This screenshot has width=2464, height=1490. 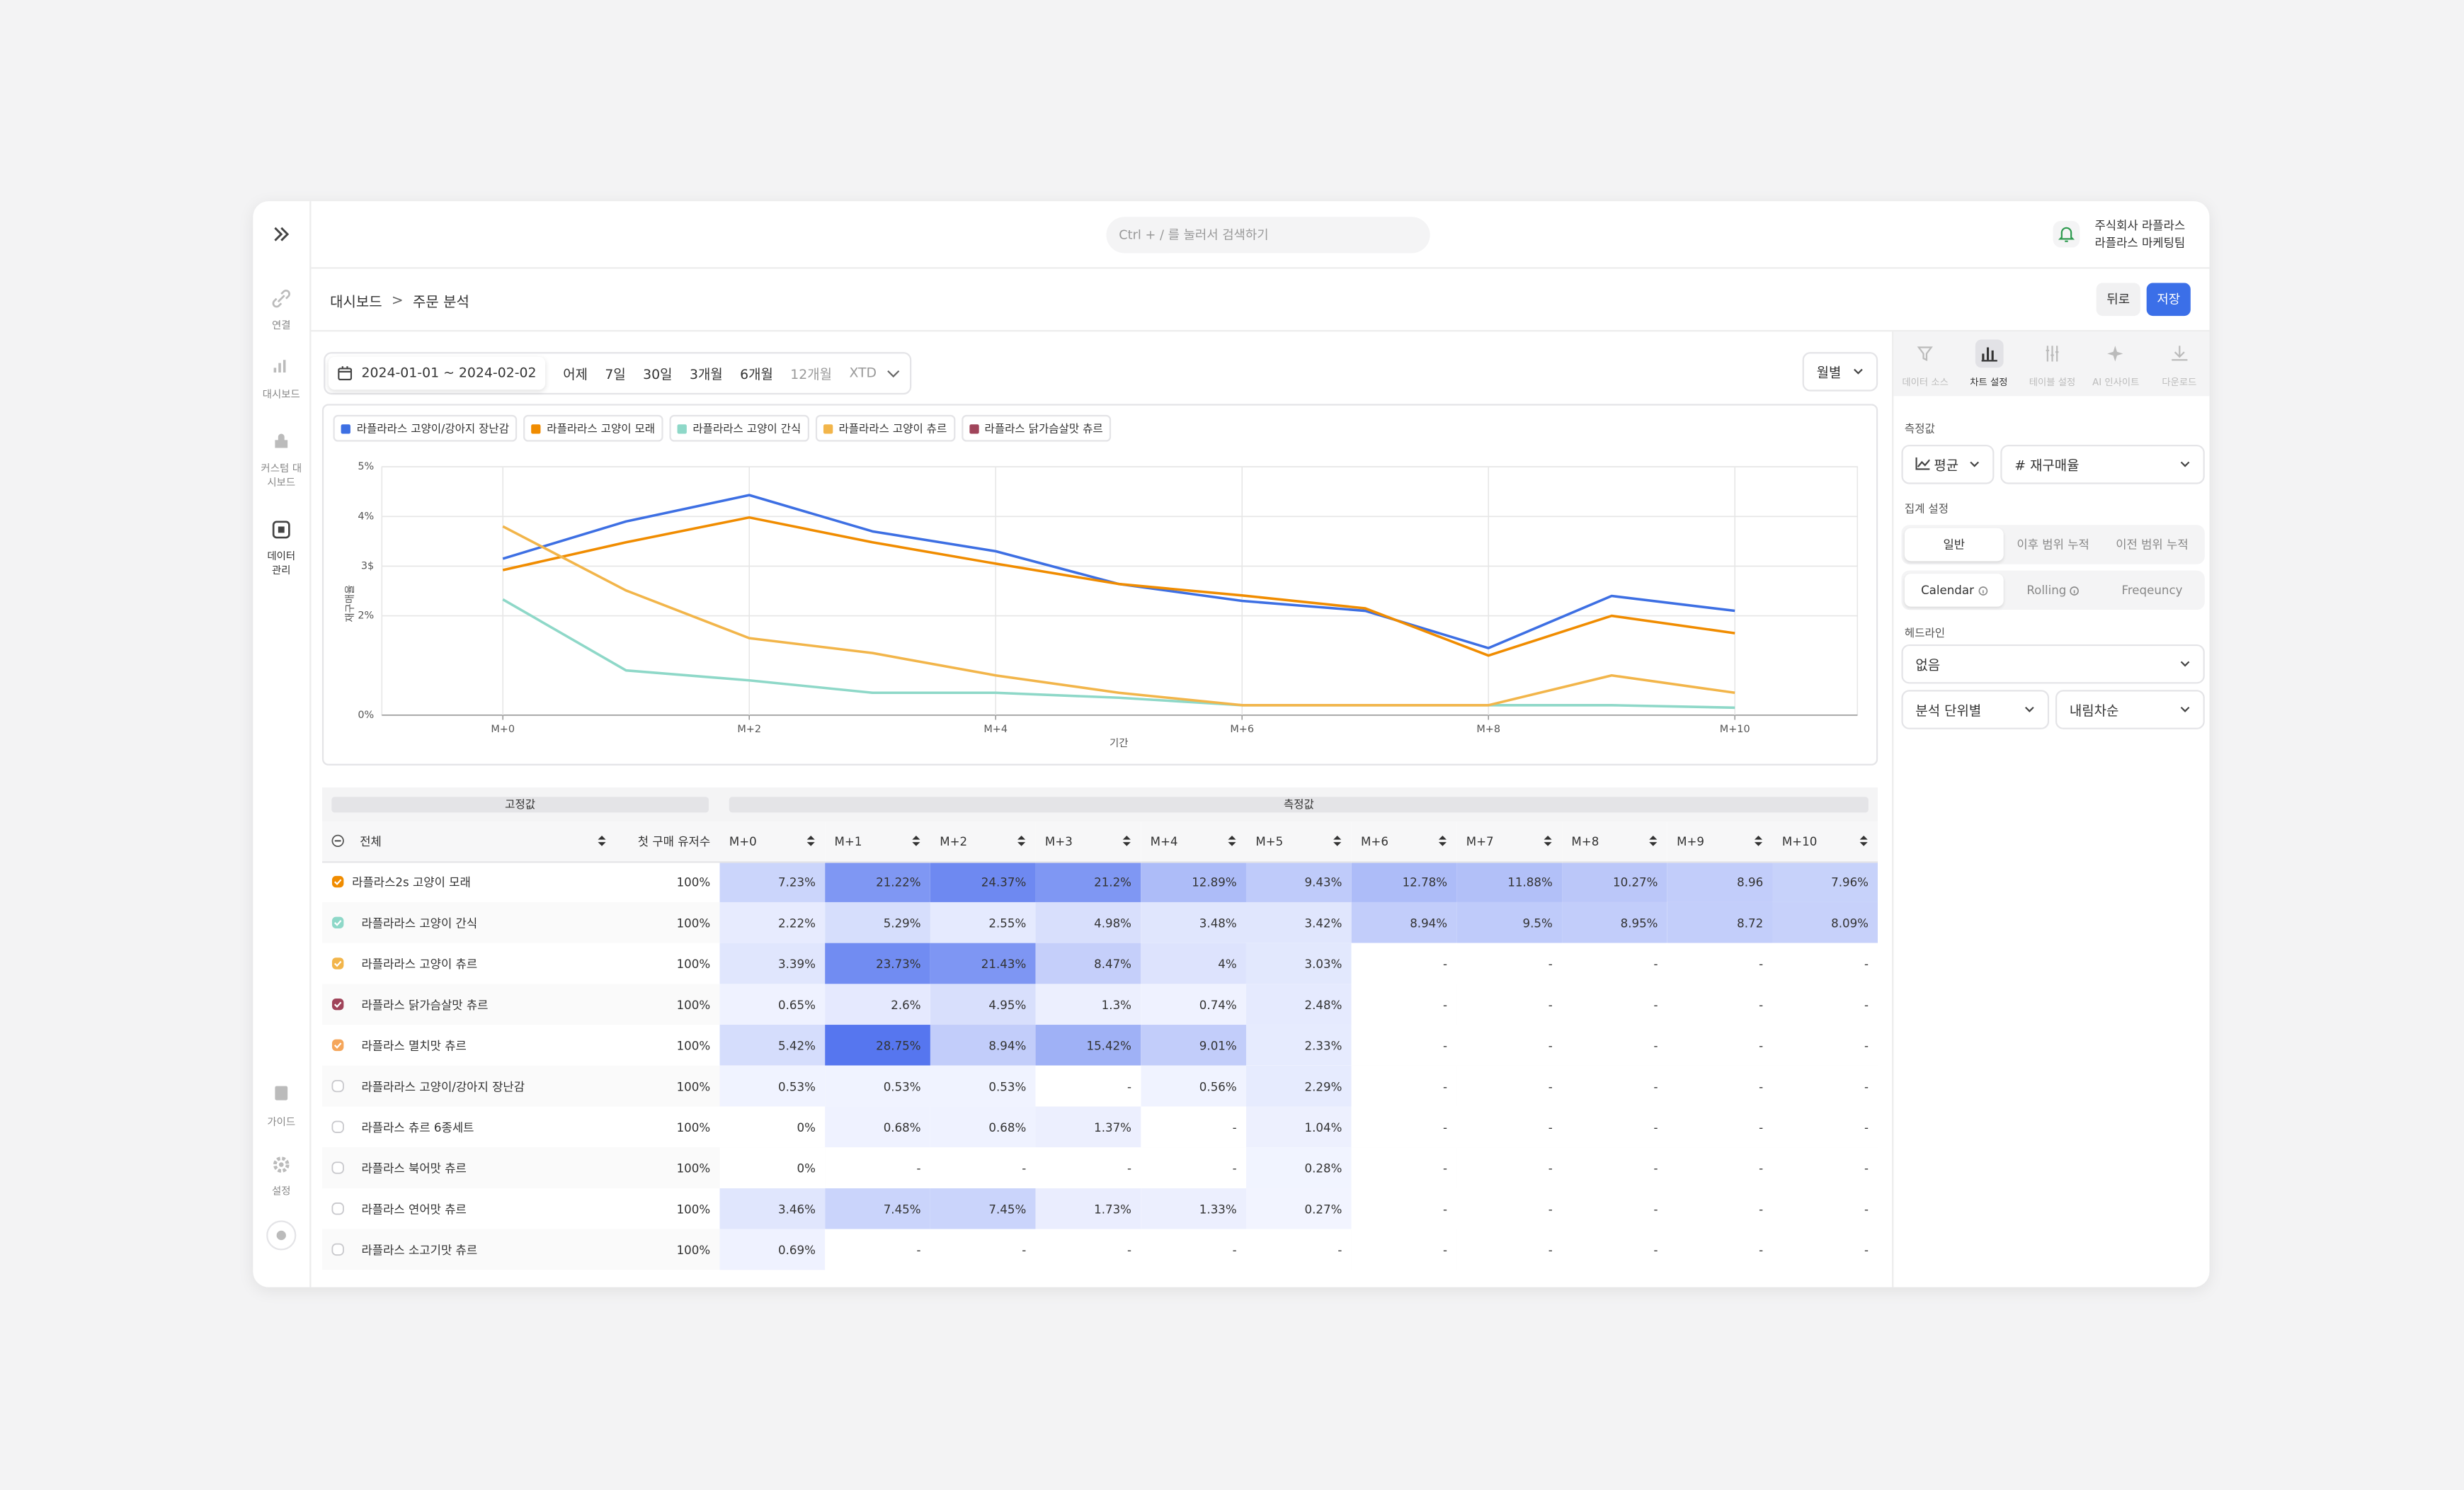 I want to click on segment: Rolling, so click(x=2054, y=590).